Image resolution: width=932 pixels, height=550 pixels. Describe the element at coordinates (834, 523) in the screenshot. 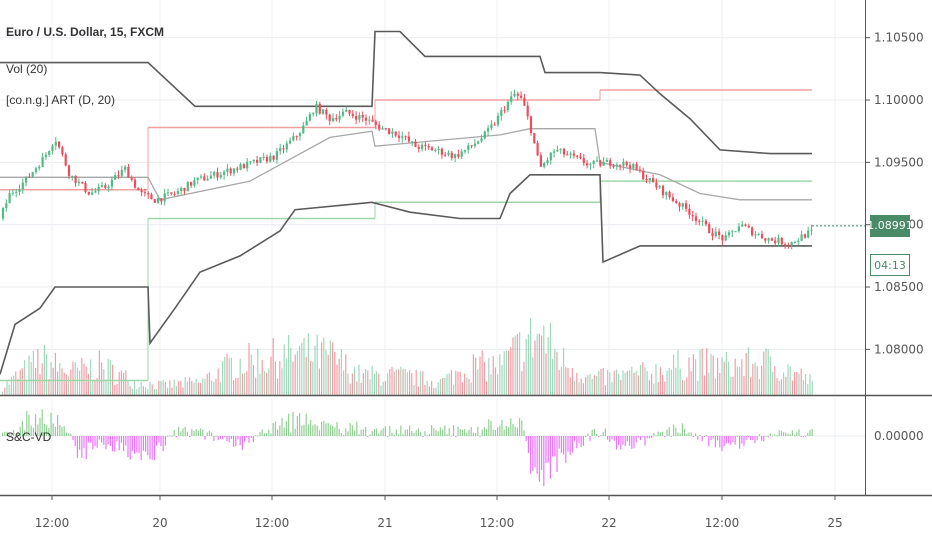

I see `time-tick-label: 25` at that location.